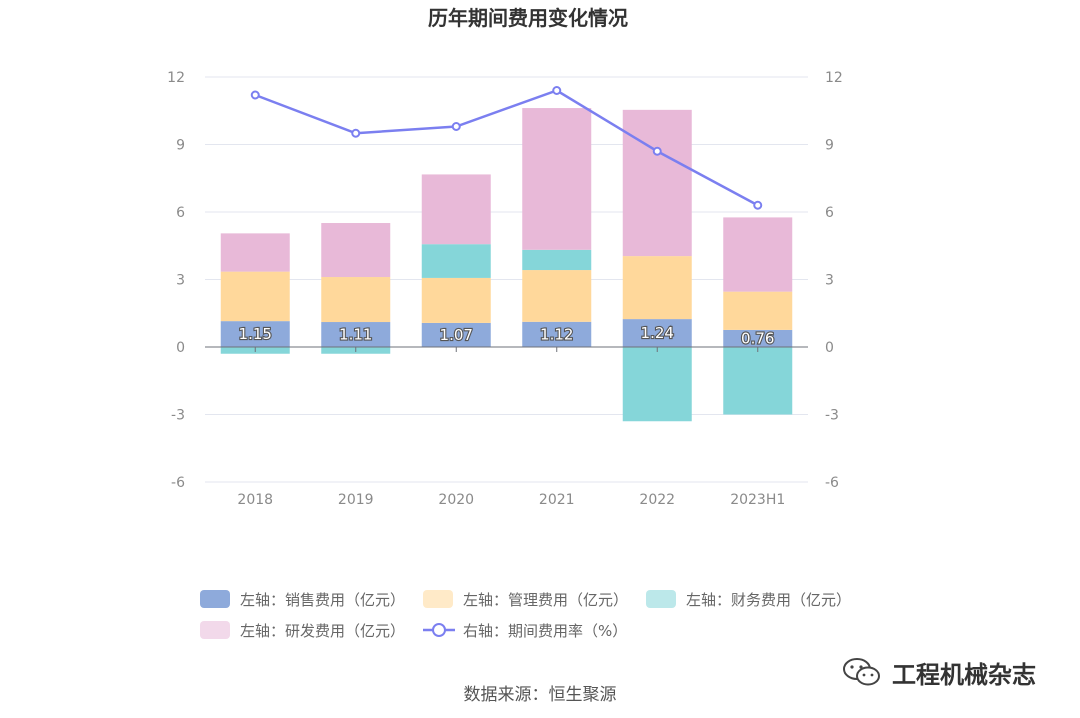  I want to click on legend-item: 左轴：销售费用（亿元）, so click(302, 599).